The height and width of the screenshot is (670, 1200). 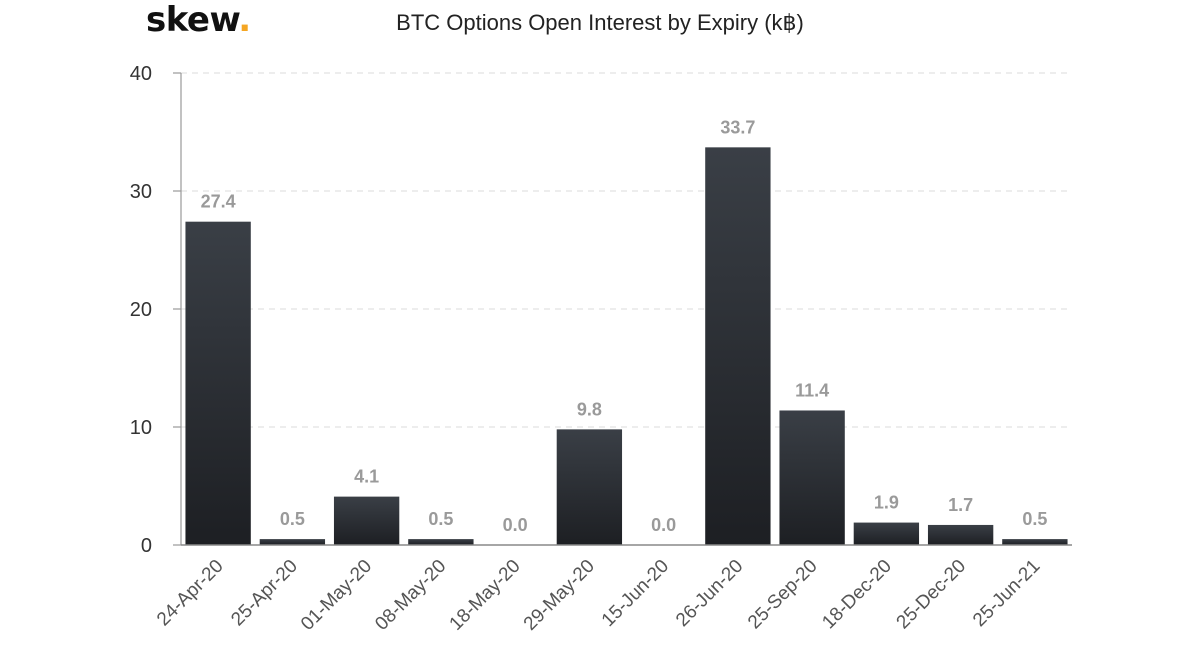 I want to click on chart-title: BTC Options Open Interest by Expiry (k฿), so click(x=600, y=22).